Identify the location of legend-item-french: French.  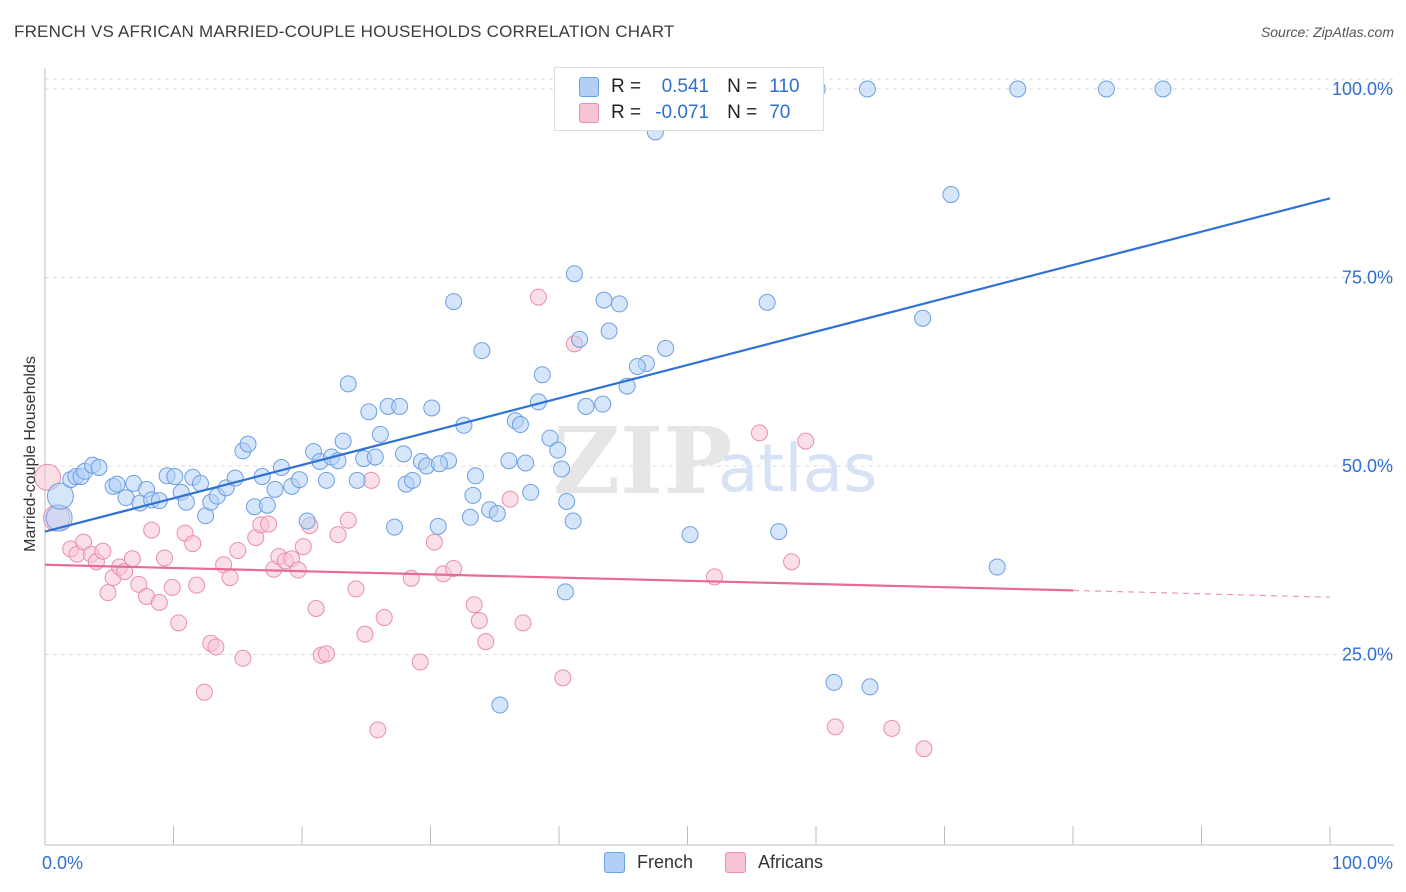
(648, 862).